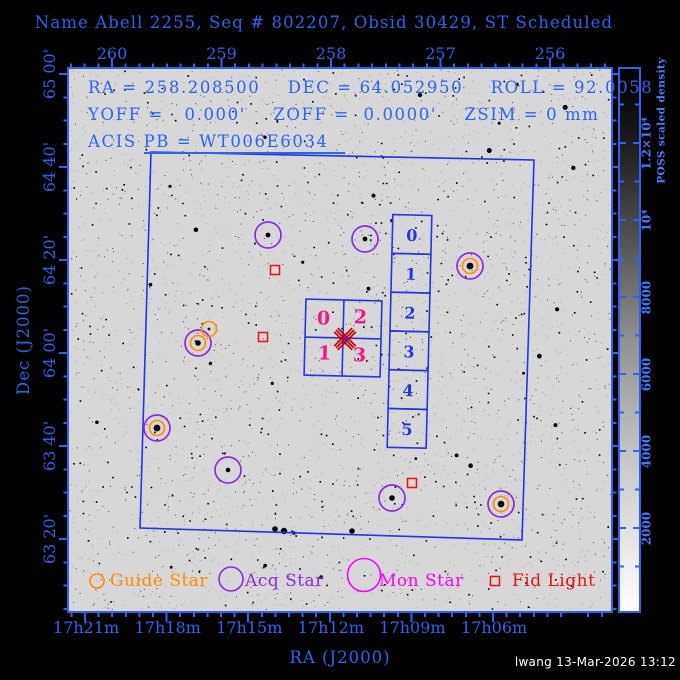  I want to click on dec-tick-label: 63 20', so click(49, 539).